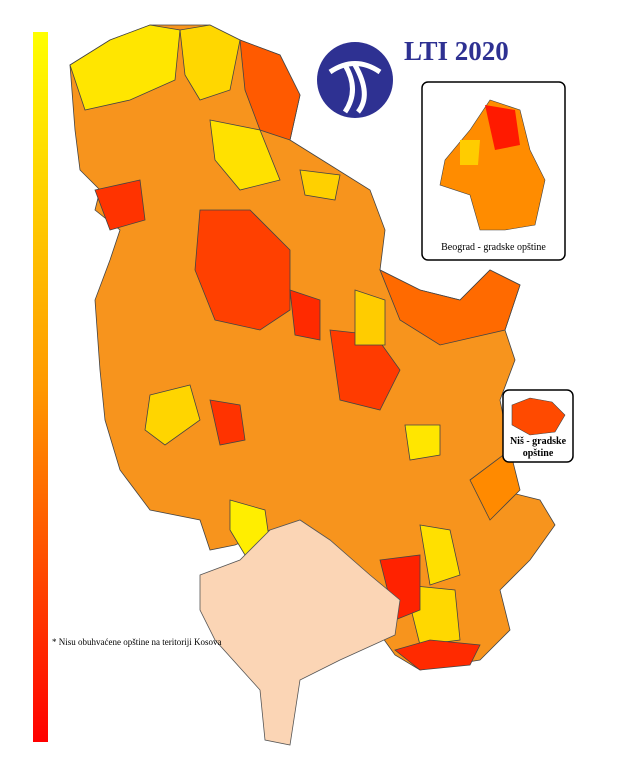  Describe the element at coordinates (493, 247) in the screenshot. I see `inset-label: Beograd - gradske opštine` at that location.